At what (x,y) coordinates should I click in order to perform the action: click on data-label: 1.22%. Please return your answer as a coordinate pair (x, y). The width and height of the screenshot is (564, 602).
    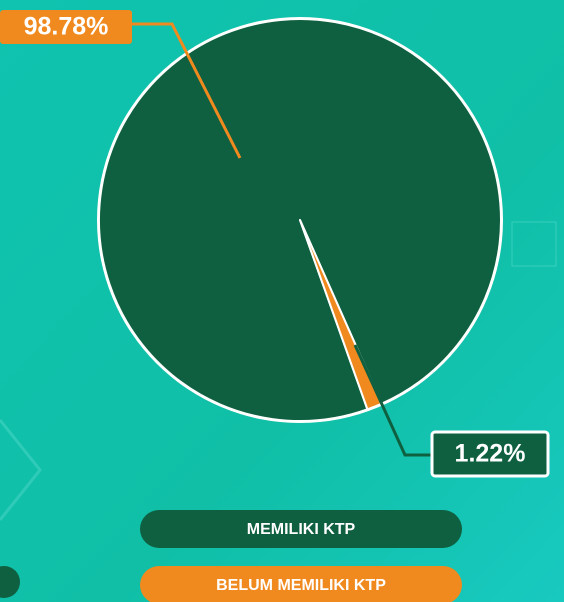
    Looking at the image, I should click on (490, 454).